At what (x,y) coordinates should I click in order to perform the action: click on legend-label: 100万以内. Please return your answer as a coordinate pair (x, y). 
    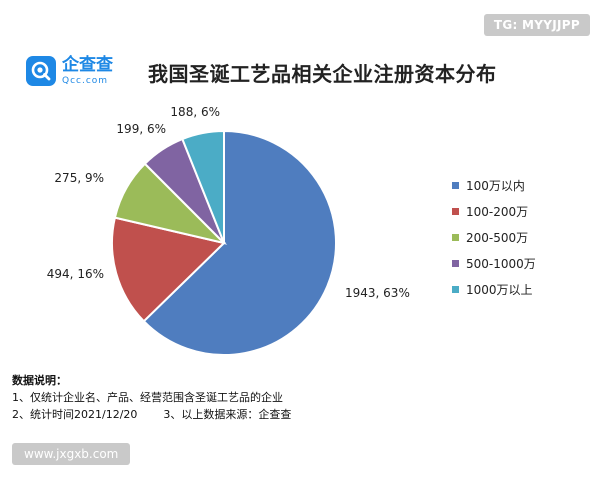
    Looking at the image, I should click on (495, 185).